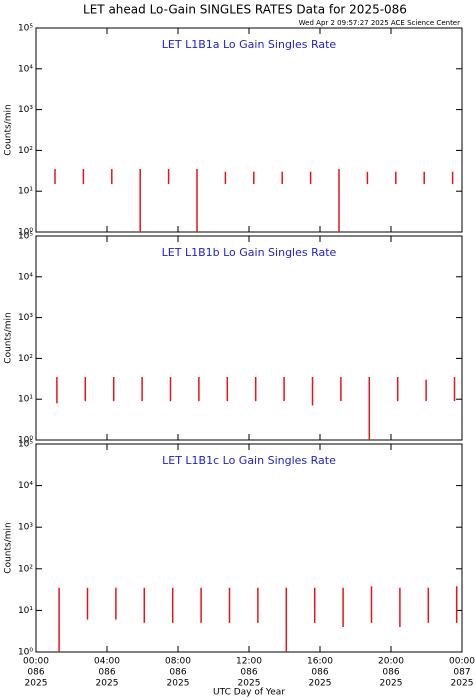 The image size is (475, 700). What do you see at coordinates (249, 662) in the screenshot?
I see `x-tick-label: 12:00` at bounding box center [249, 662].